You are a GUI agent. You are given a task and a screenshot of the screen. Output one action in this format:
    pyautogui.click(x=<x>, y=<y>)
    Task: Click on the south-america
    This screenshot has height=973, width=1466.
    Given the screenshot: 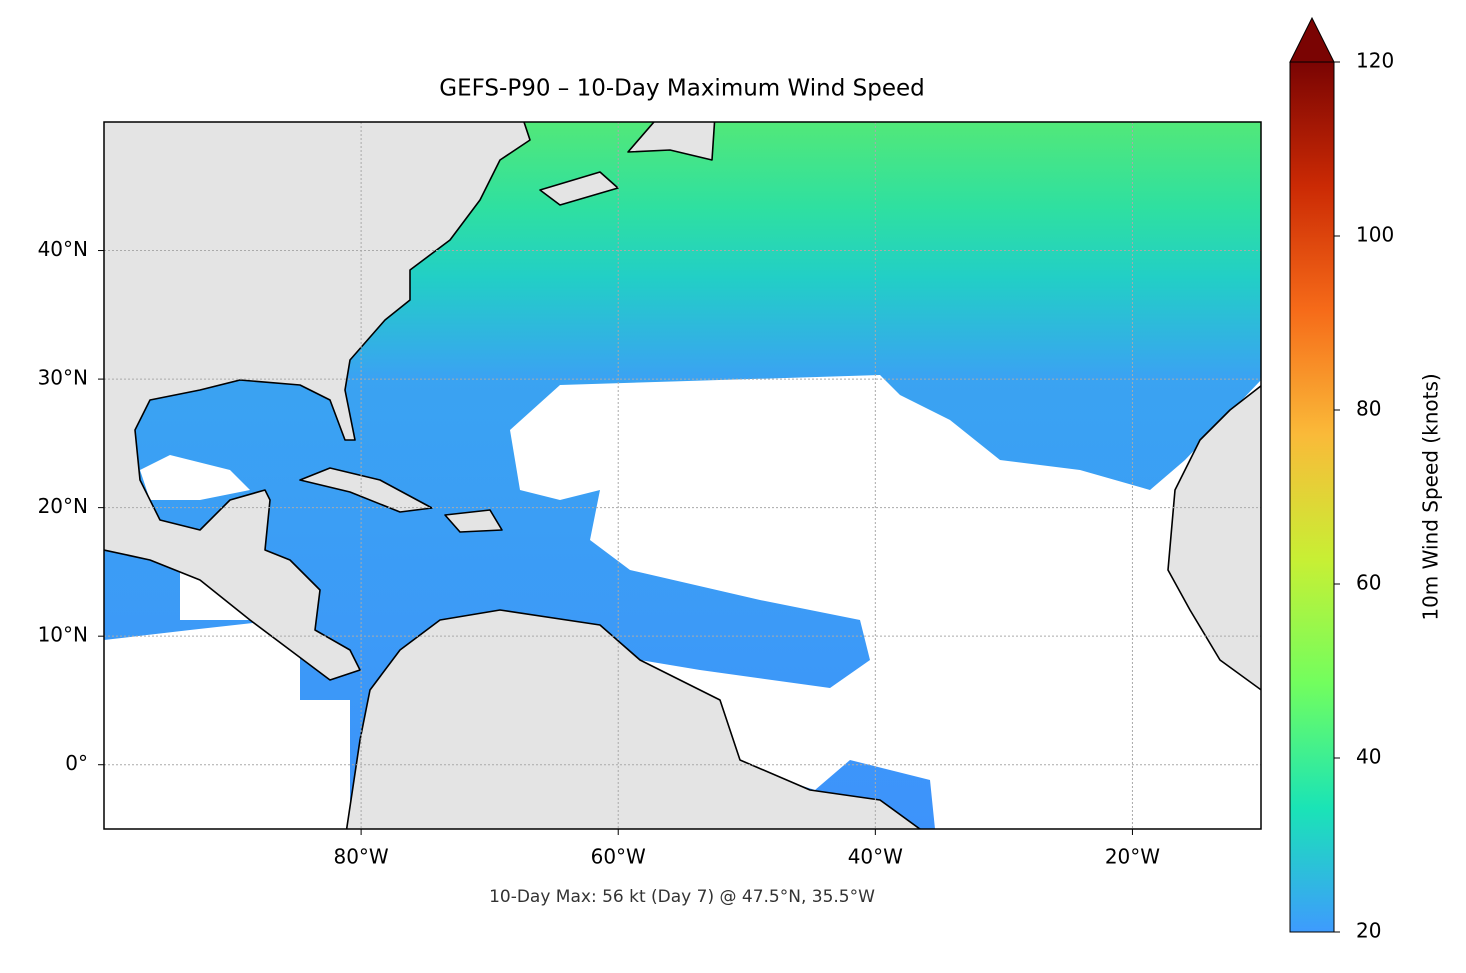 What is the action you would take?
    pyautogui.click(x=633, y=719)
    